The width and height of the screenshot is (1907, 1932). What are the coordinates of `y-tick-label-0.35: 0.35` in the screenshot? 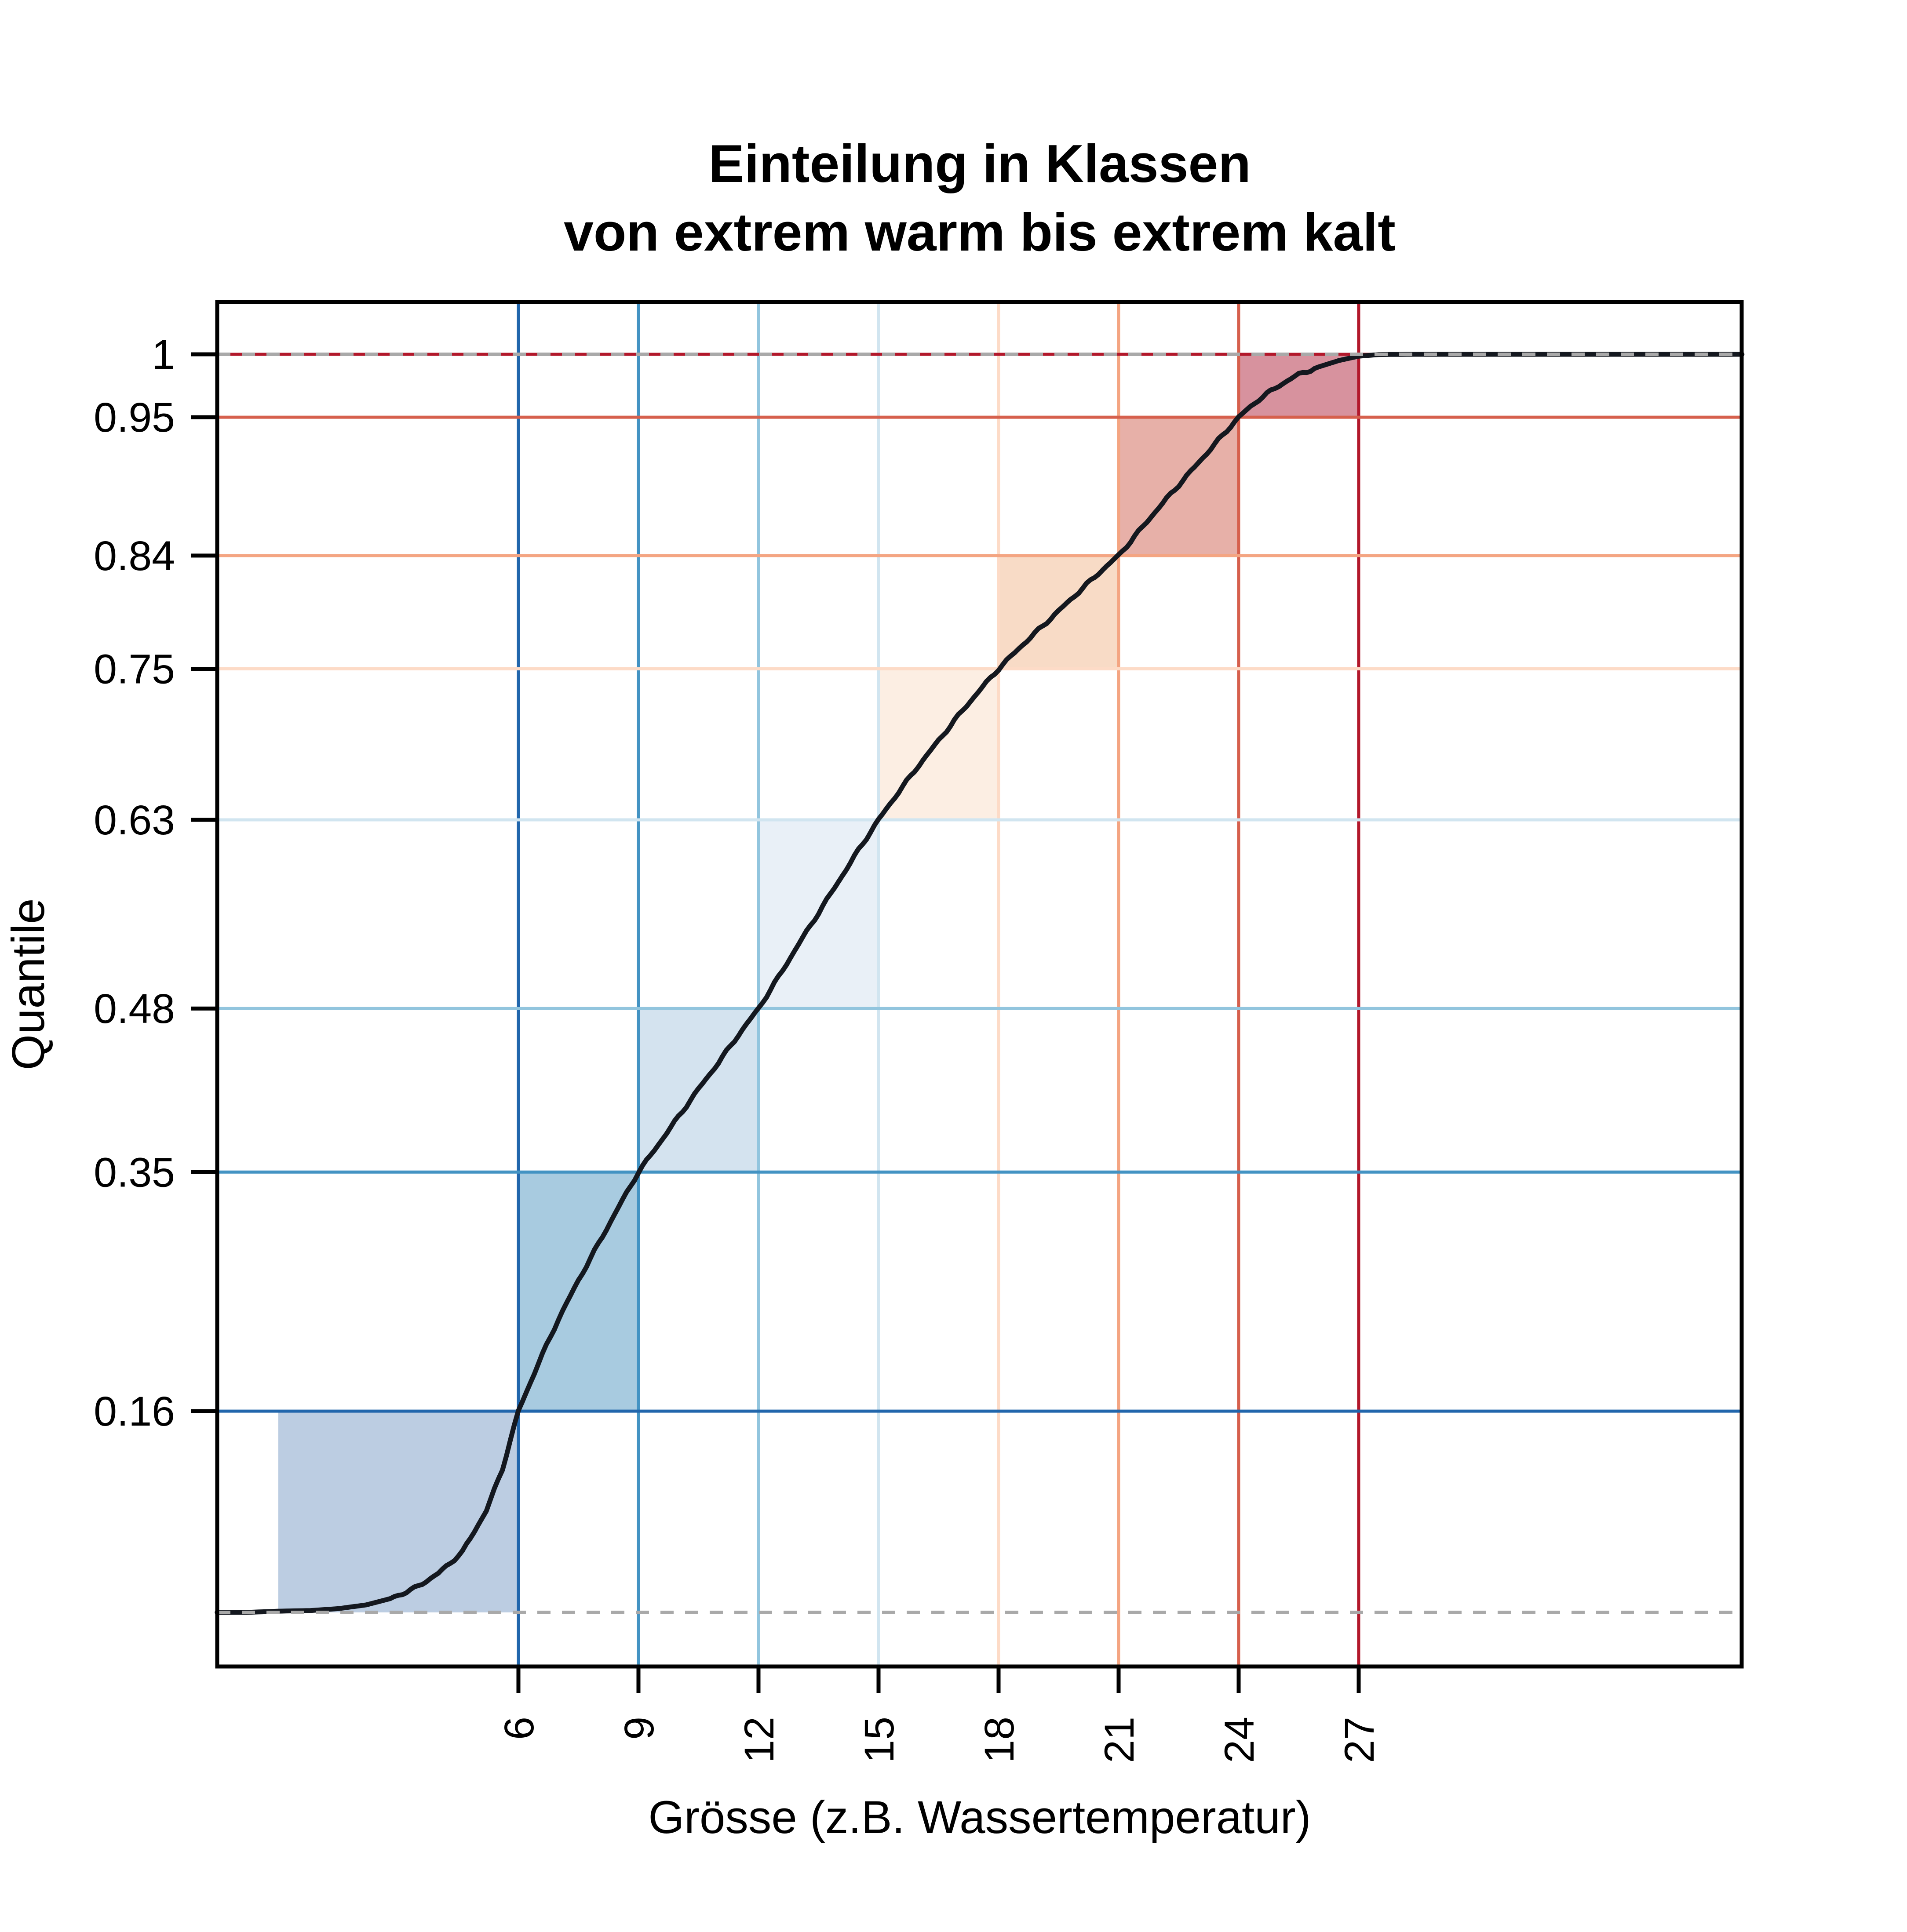 It's located at (134, 1172).